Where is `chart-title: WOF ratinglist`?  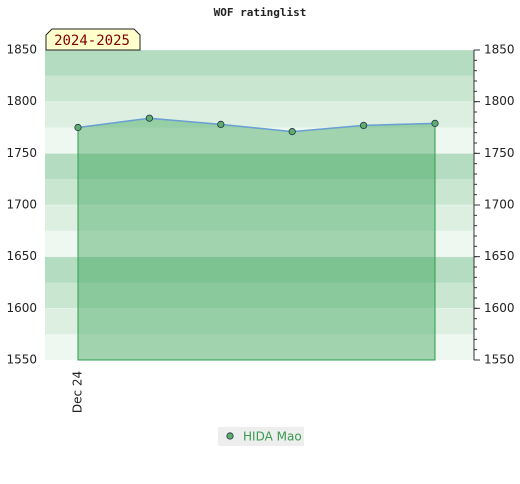 chart-title: WOF ratinglist is located at coordinates (260, 12).